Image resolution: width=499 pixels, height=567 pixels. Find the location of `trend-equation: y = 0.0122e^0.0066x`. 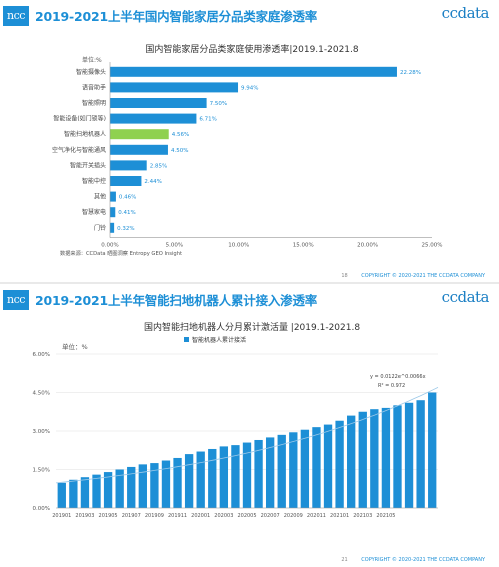

trend-equation: y = 0.0122e^0.0066x is located at coordinates (398, 377).